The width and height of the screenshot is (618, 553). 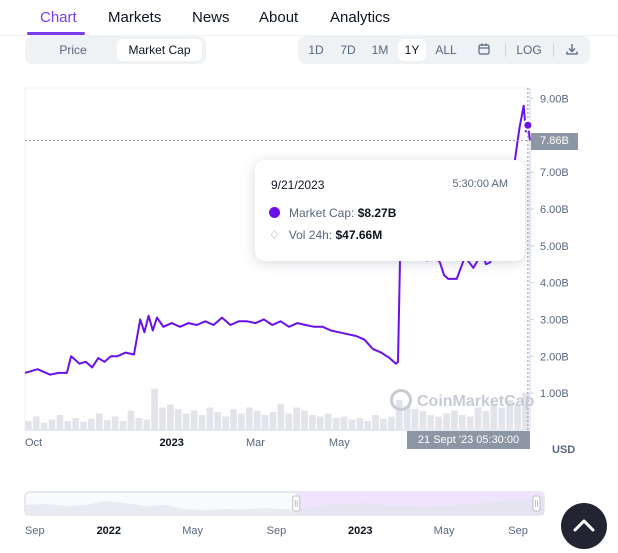 I want to click on tooltip-volume-row: ♢ Vol 24h: $47.66M, so click(x=325, y=235).